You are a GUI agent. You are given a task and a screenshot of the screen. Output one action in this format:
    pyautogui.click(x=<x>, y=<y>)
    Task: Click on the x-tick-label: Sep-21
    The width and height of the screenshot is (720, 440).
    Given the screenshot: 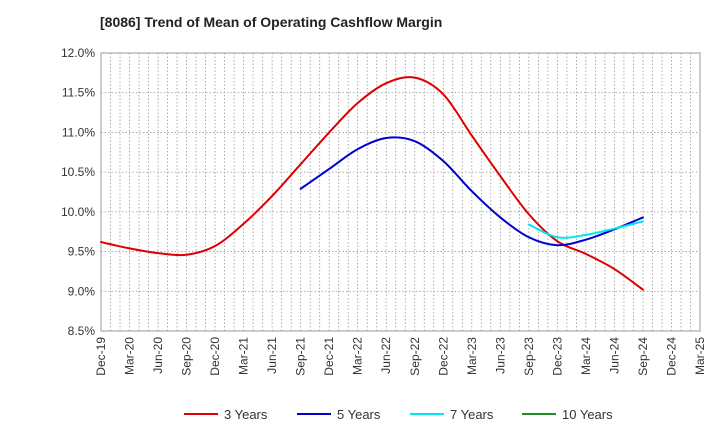 What is the action you would take?
    pyautogui.click(x=301, y=356)
    